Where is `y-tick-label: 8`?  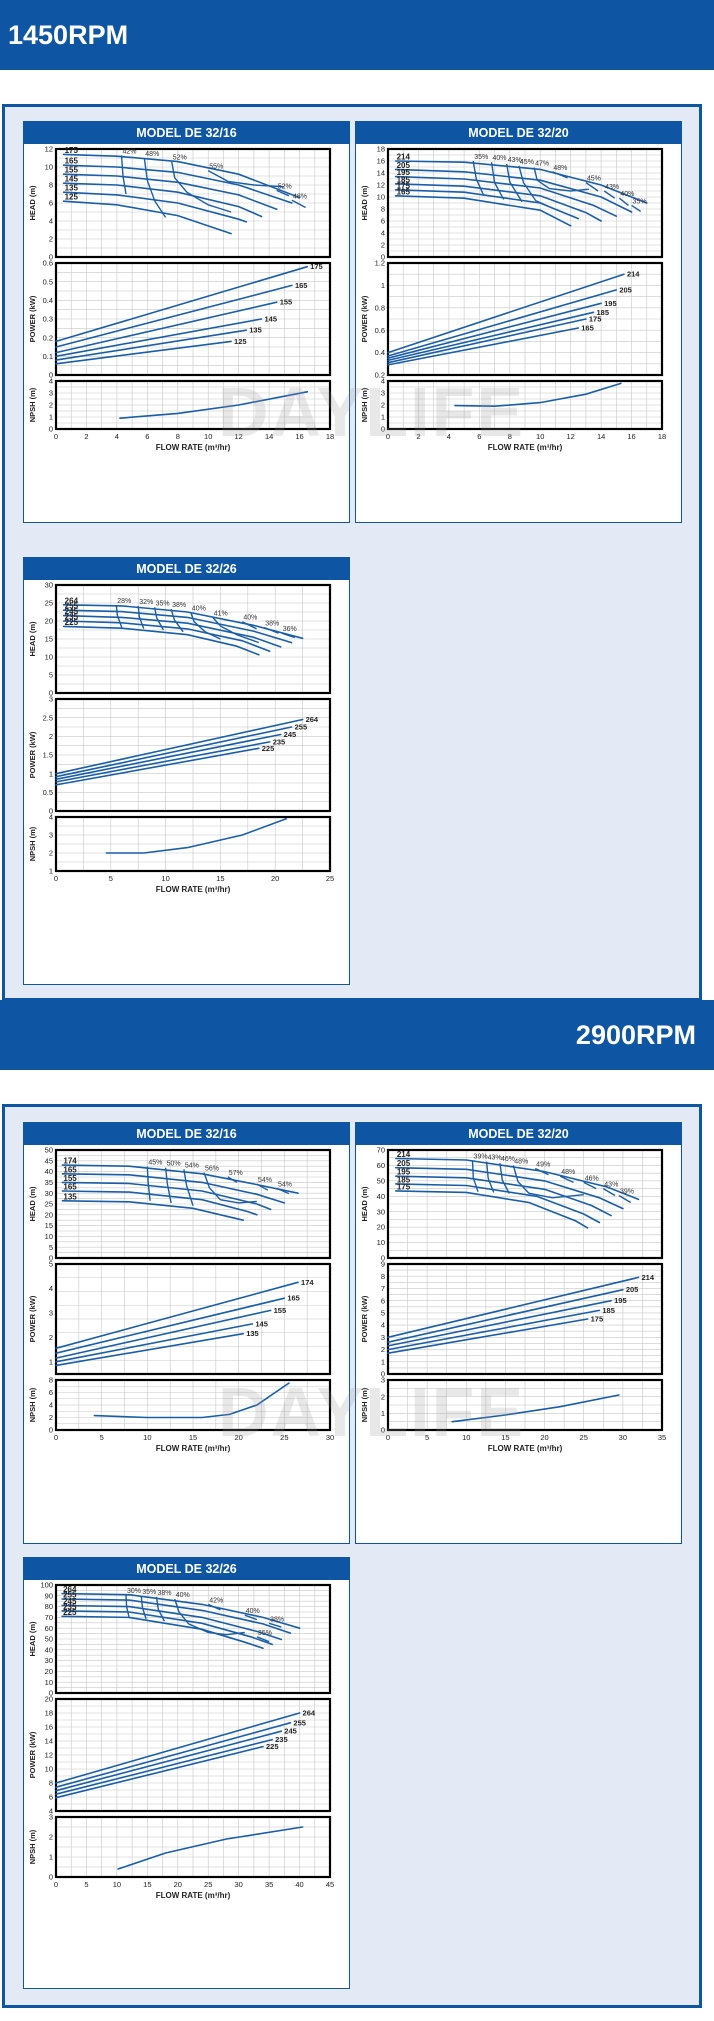
y-tick-label: 8 is located at coordinates (51, 1783).